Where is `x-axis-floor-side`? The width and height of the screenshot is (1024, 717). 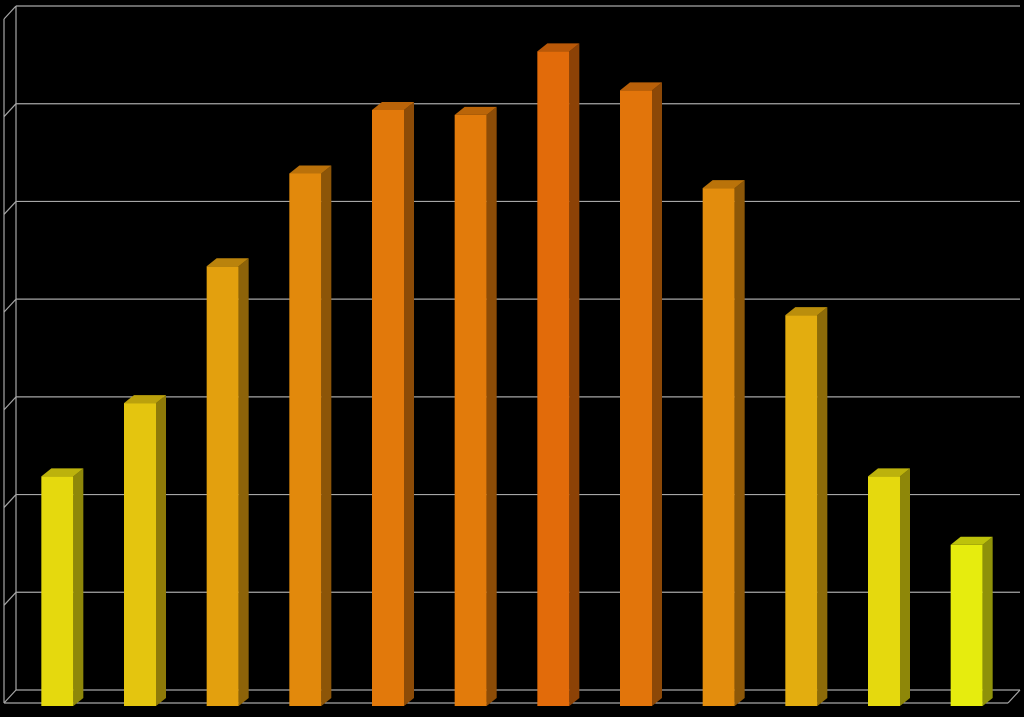
x-axis-floor-side is located at coordinates (1014, 696).